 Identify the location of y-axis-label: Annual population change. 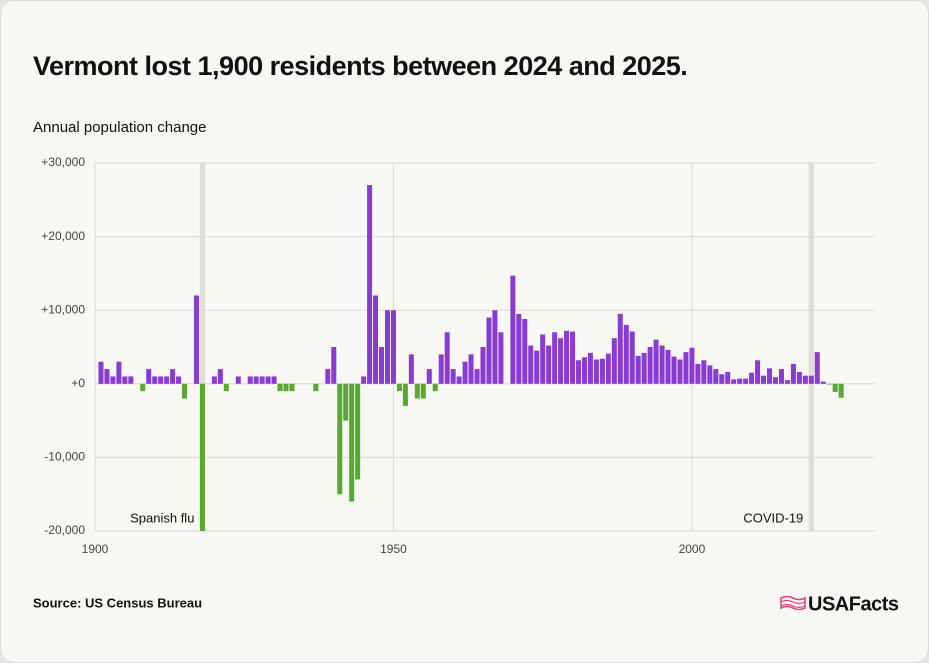
(119, 127).